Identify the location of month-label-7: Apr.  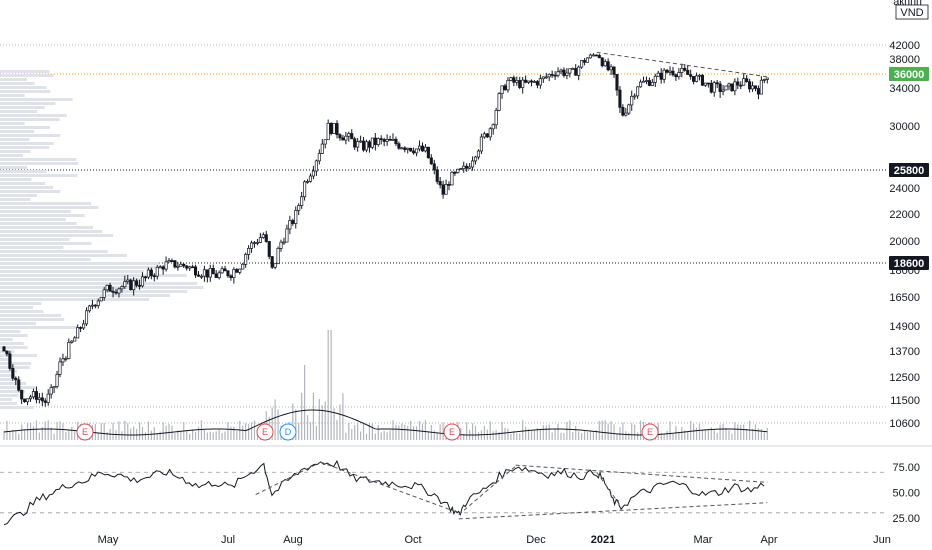
(768, 540).